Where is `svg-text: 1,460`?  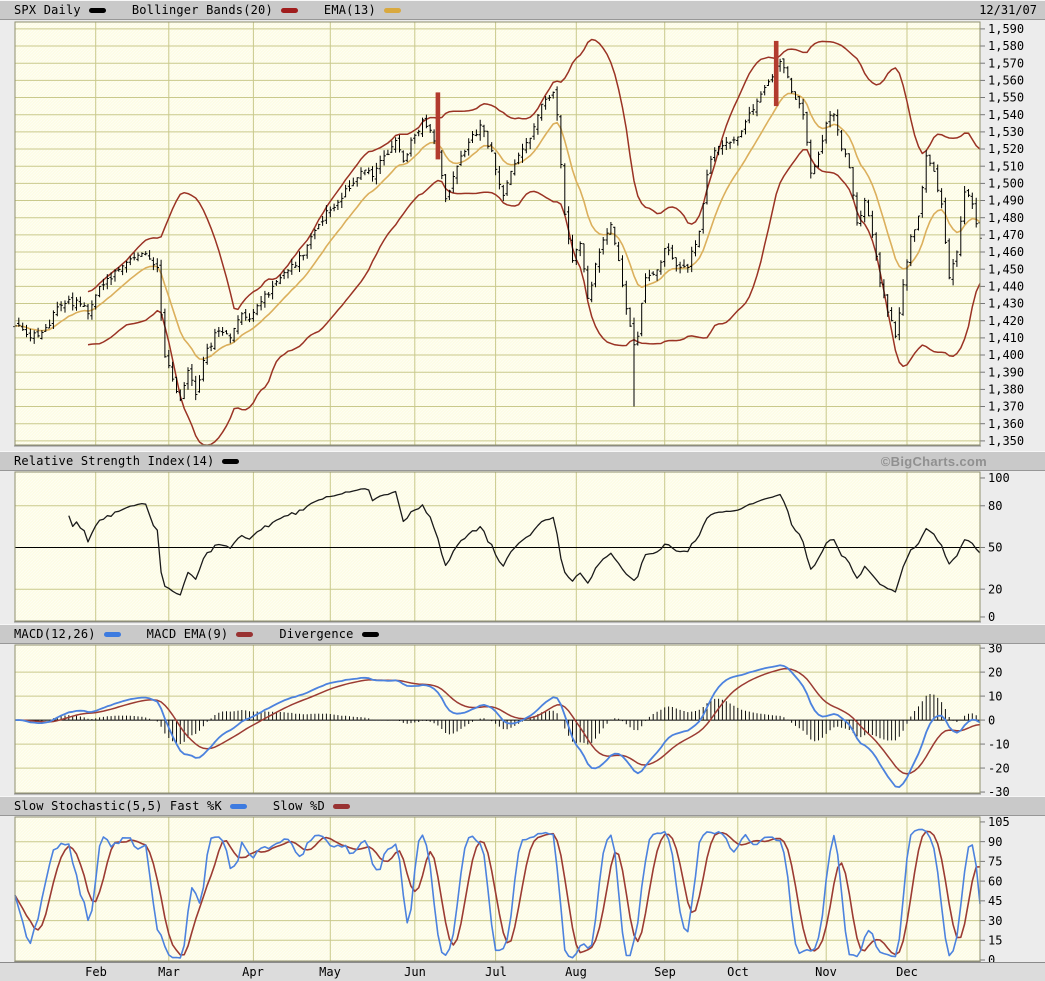
svg-text: 1,460 is located at coordinates (1006, 252).